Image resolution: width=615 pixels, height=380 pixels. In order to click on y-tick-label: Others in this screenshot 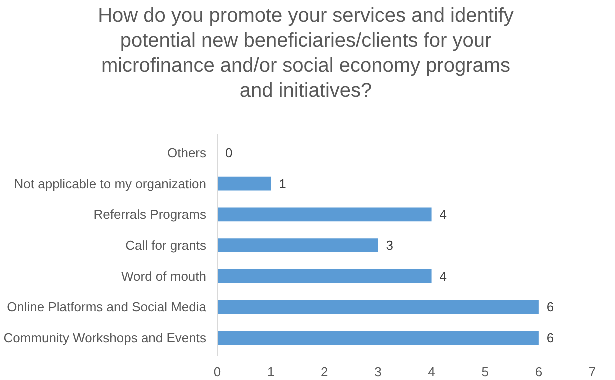, I will do `click(187, 153)`.